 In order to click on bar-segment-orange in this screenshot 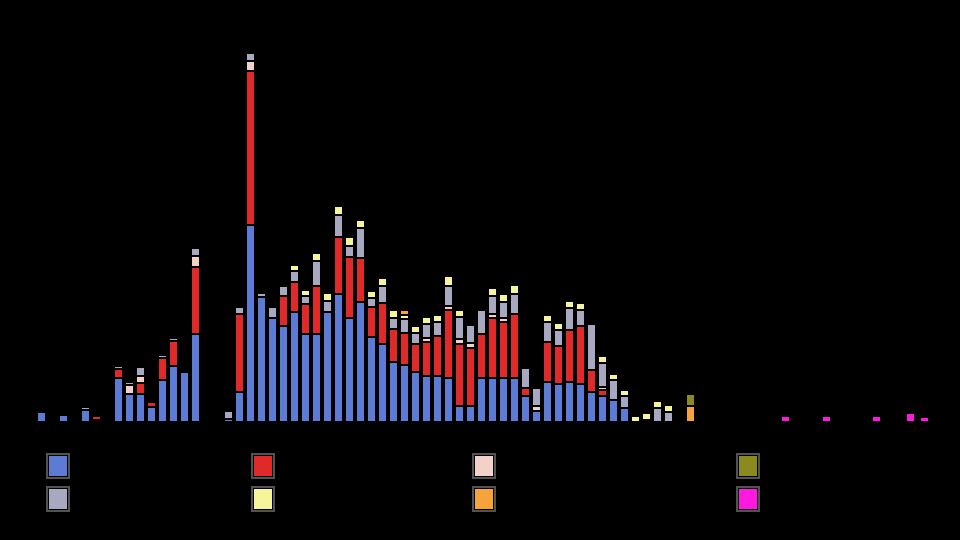, I will do `click(690, 414)`.